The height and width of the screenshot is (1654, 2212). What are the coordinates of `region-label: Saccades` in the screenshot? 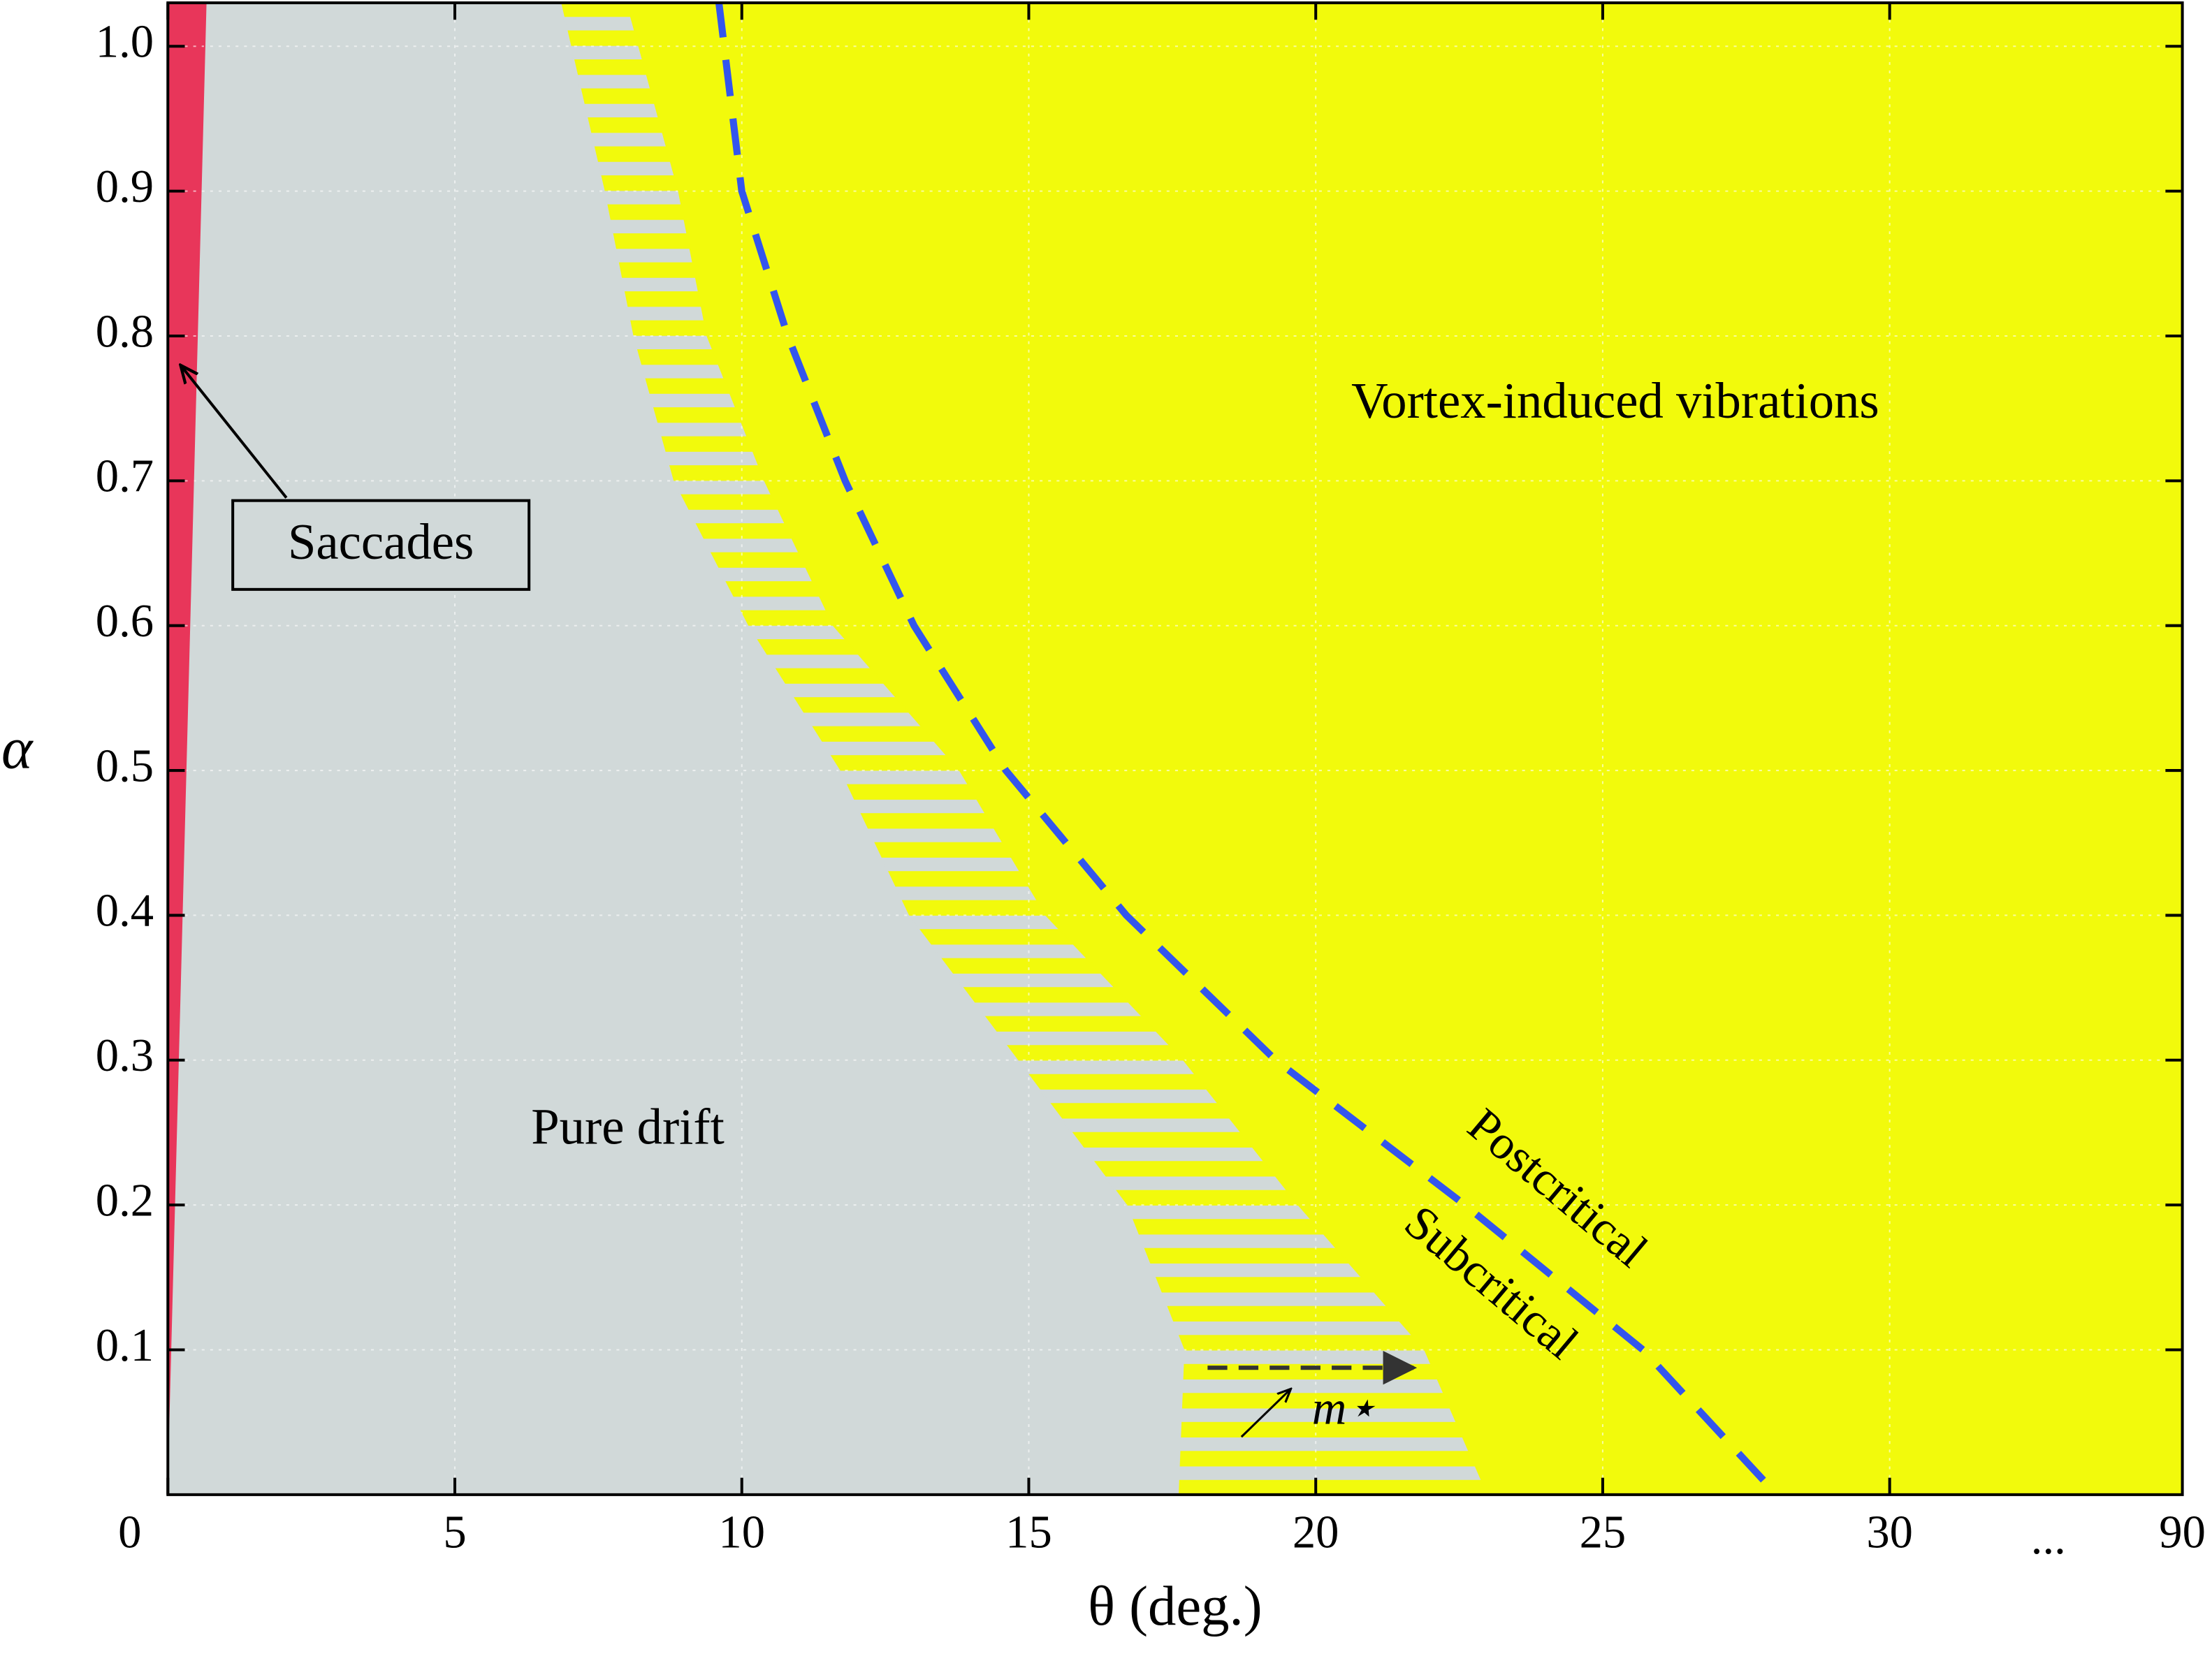 It's located at (381, 541).